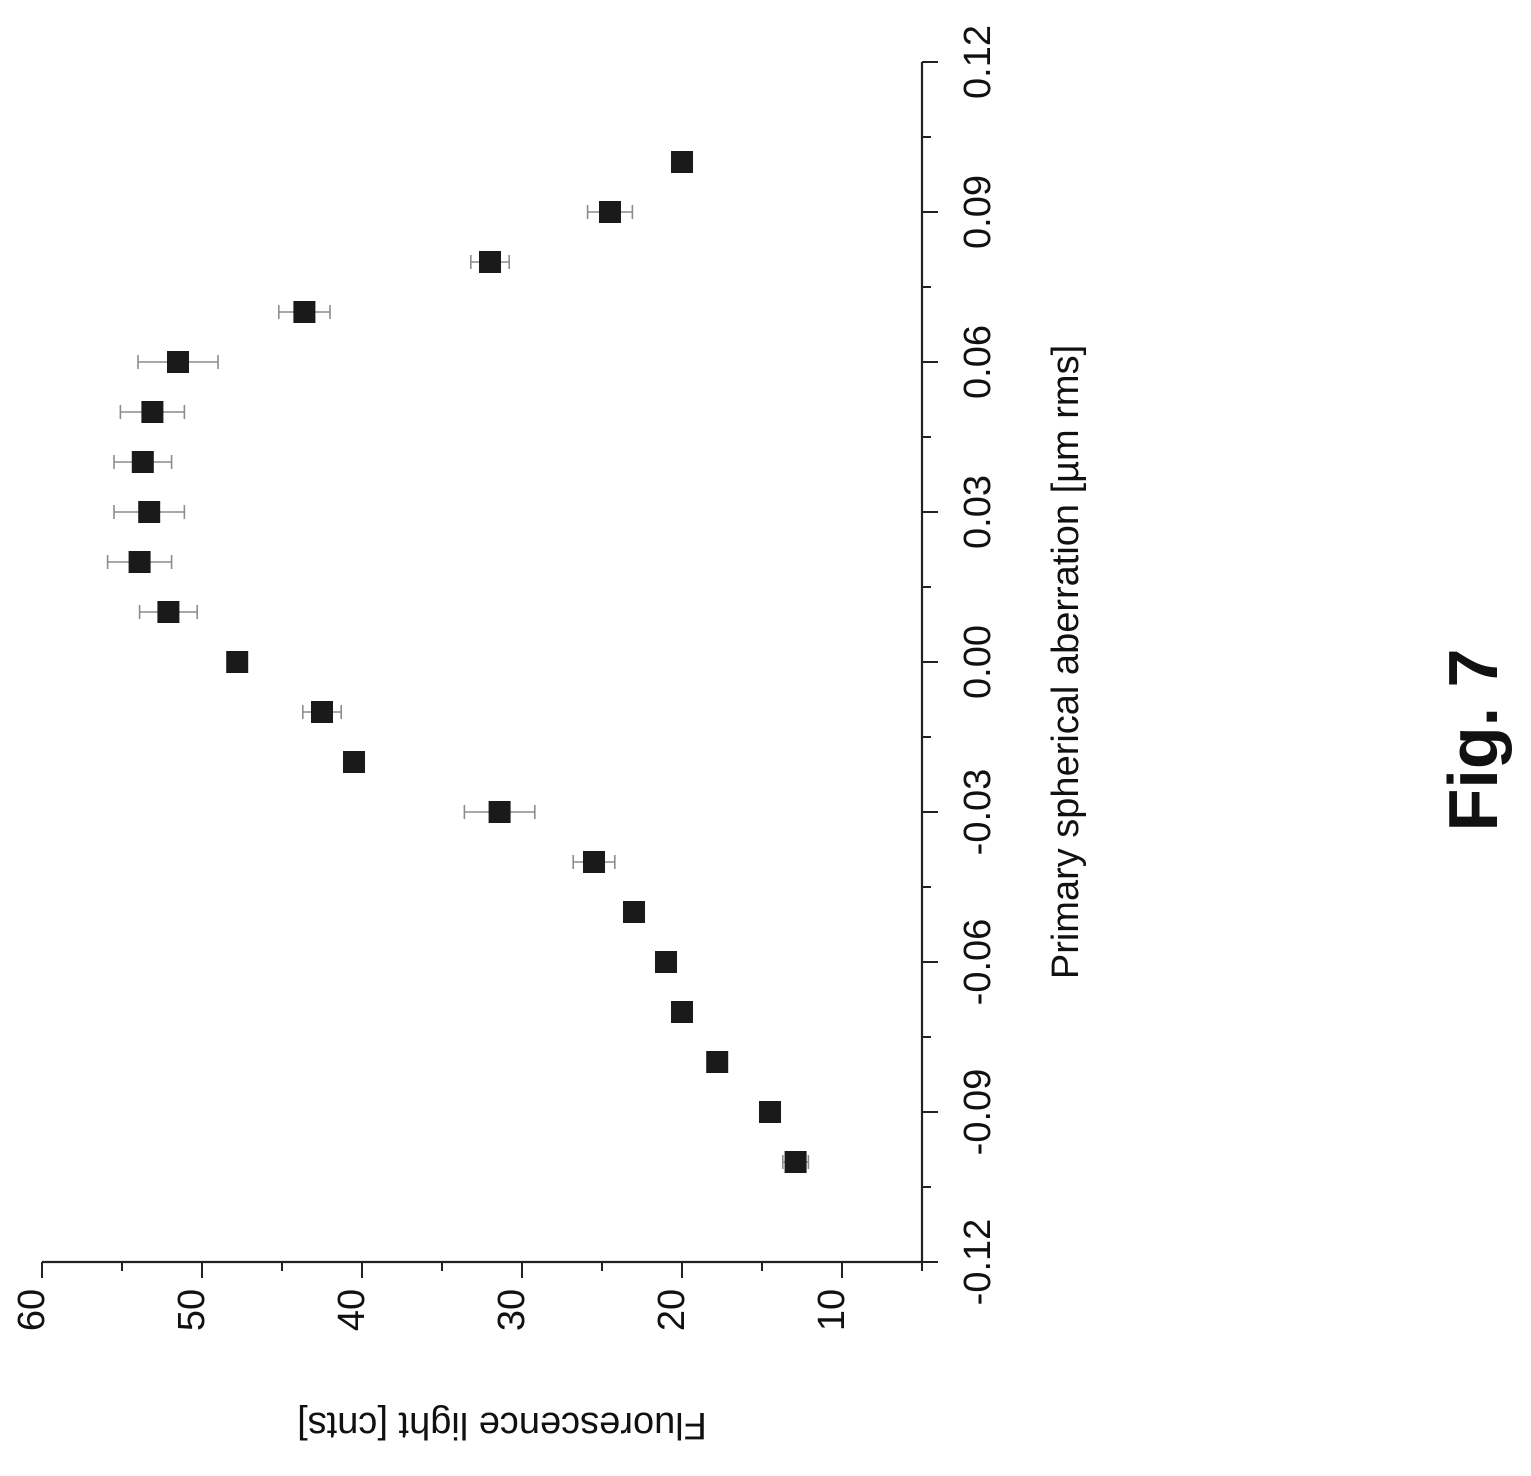 The image size is (1531, 1476). I want to click on x-tick-label: 0.06, so click(978, 362).